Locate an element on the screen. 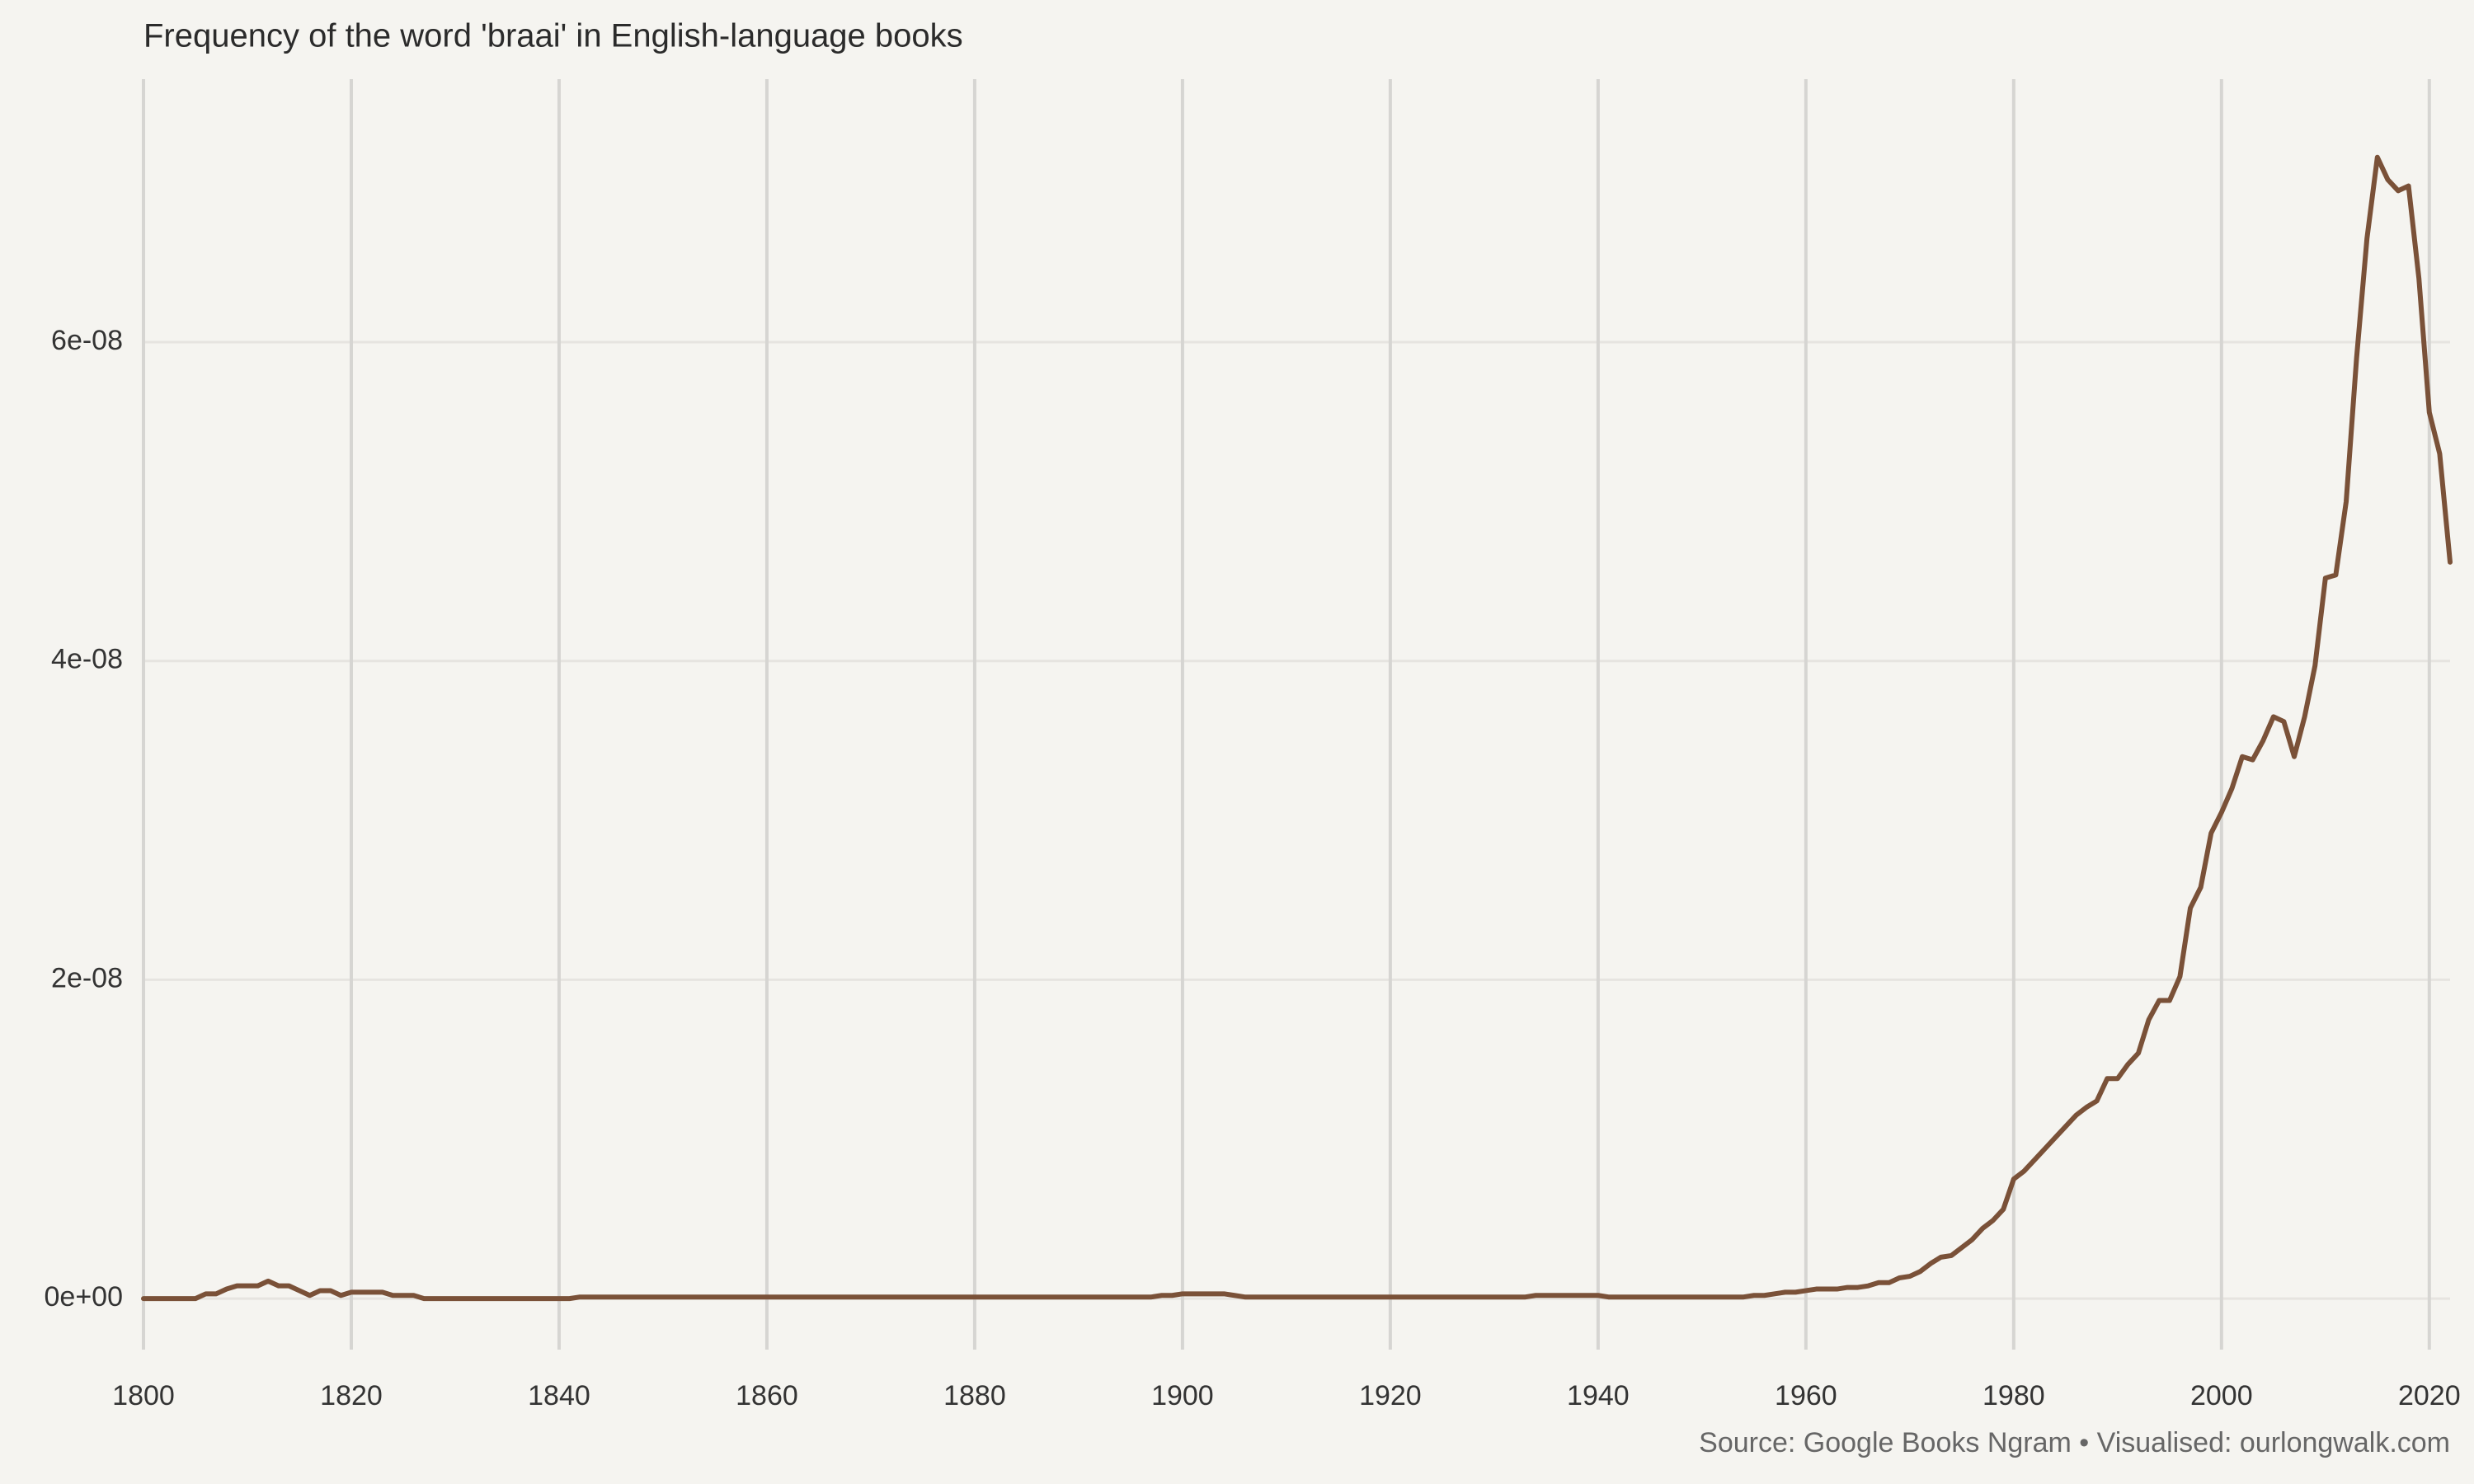 The width and height of the screenshot is (2474, 1484). x-tick-label: 1940 is located at coordinates (1598, 1395).